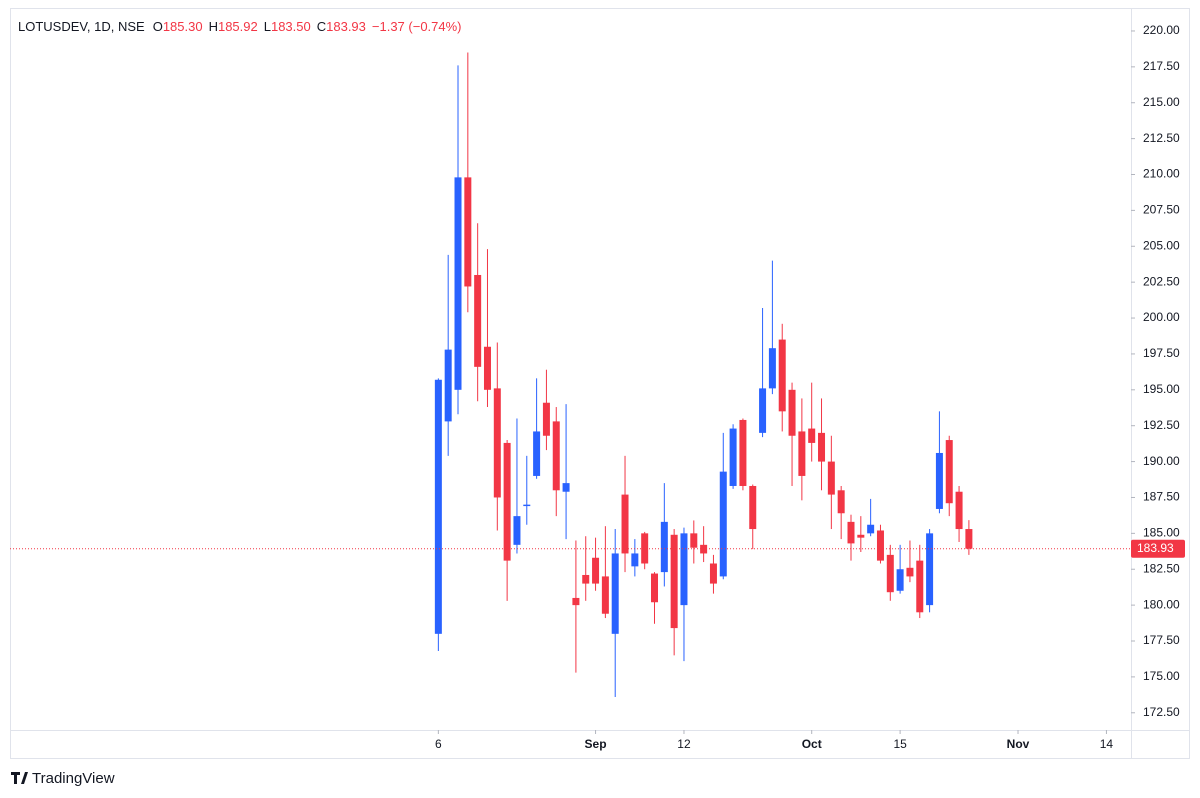  What do you see at coordinates (158, 26) in the screenshot?
I see `field-label: O` at bounding box center [158, 26].